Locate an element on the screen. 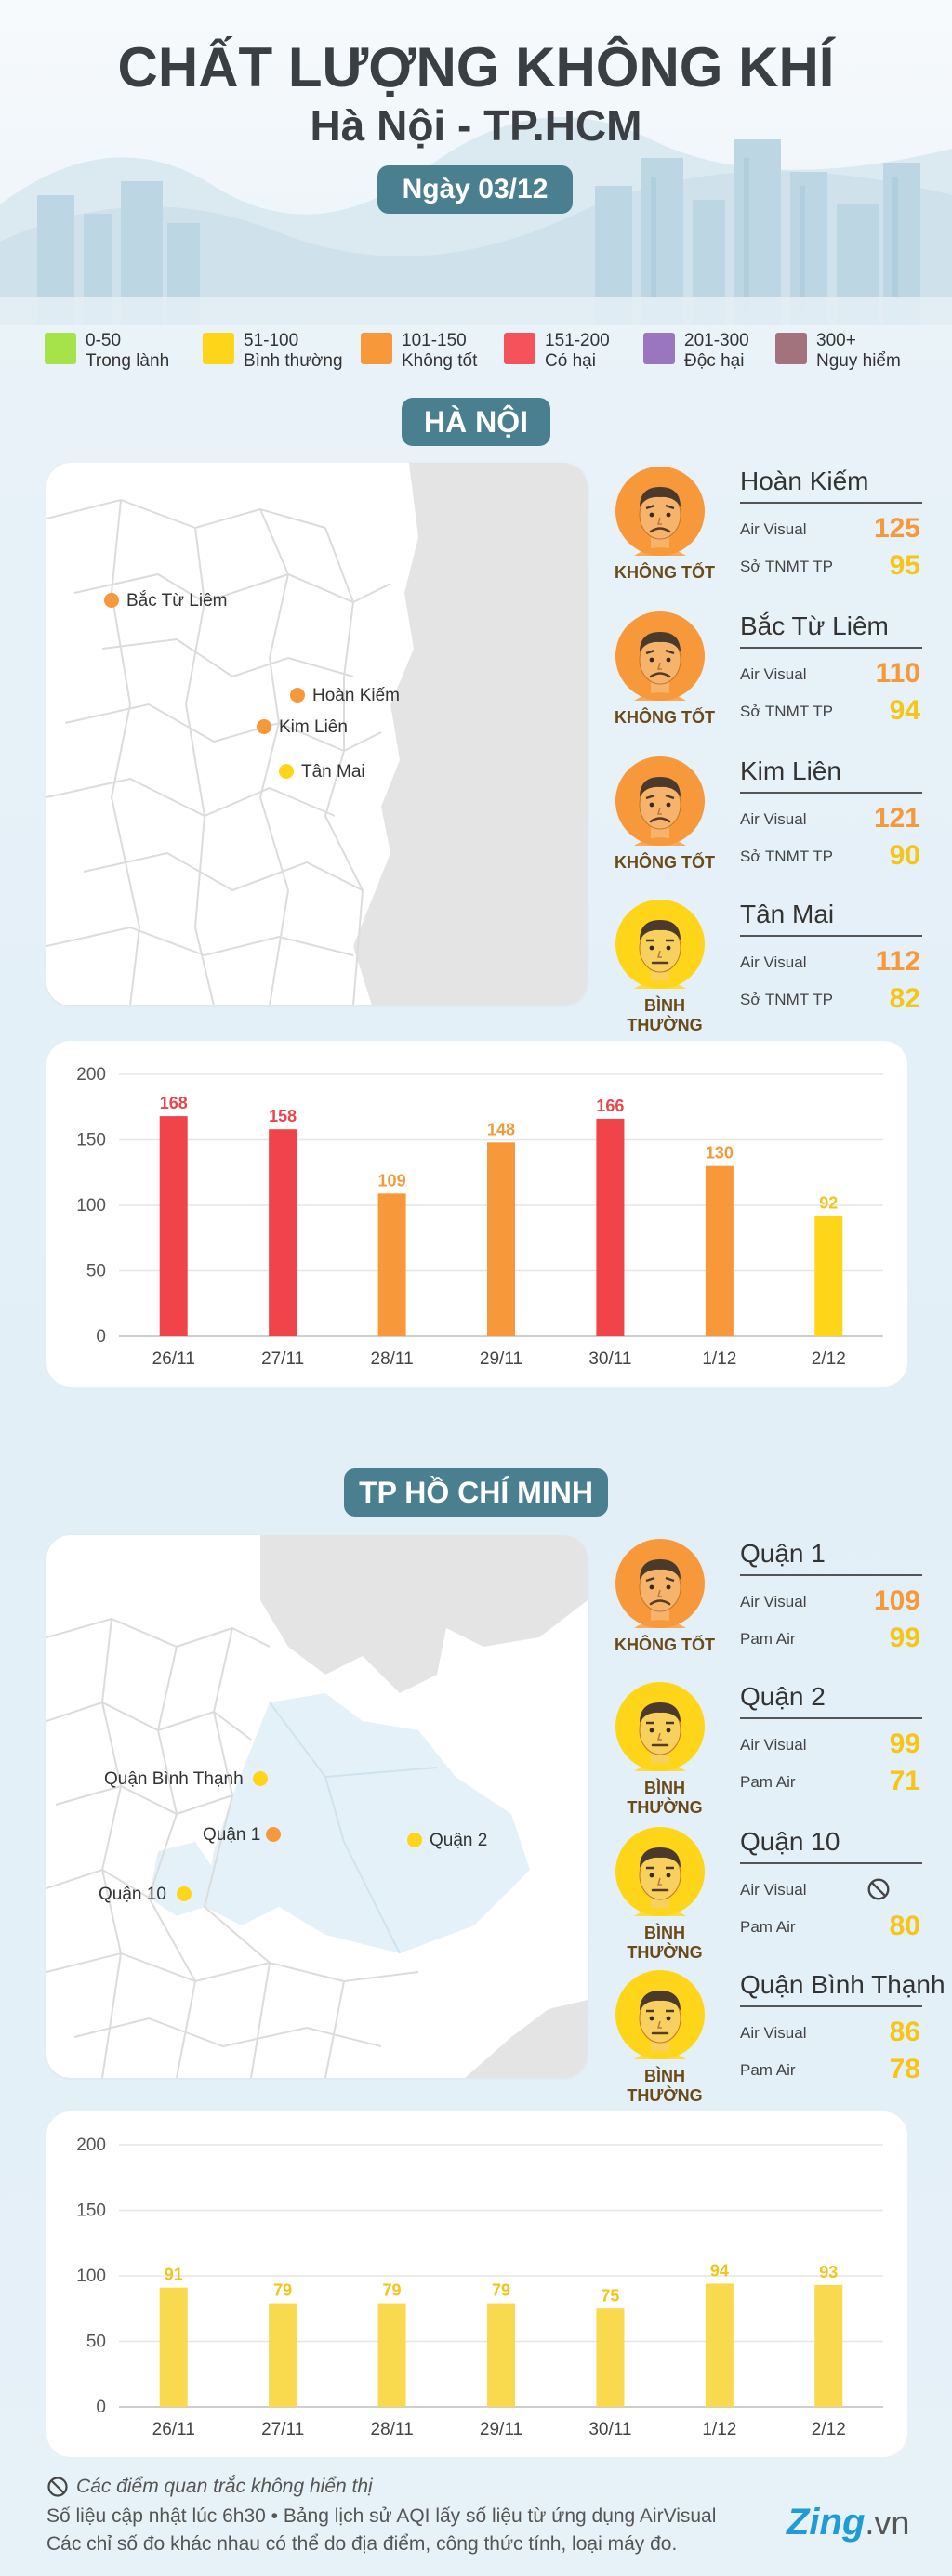 The image size is (952, 2576). source-value: 95 is located at coordinates (904, 565).